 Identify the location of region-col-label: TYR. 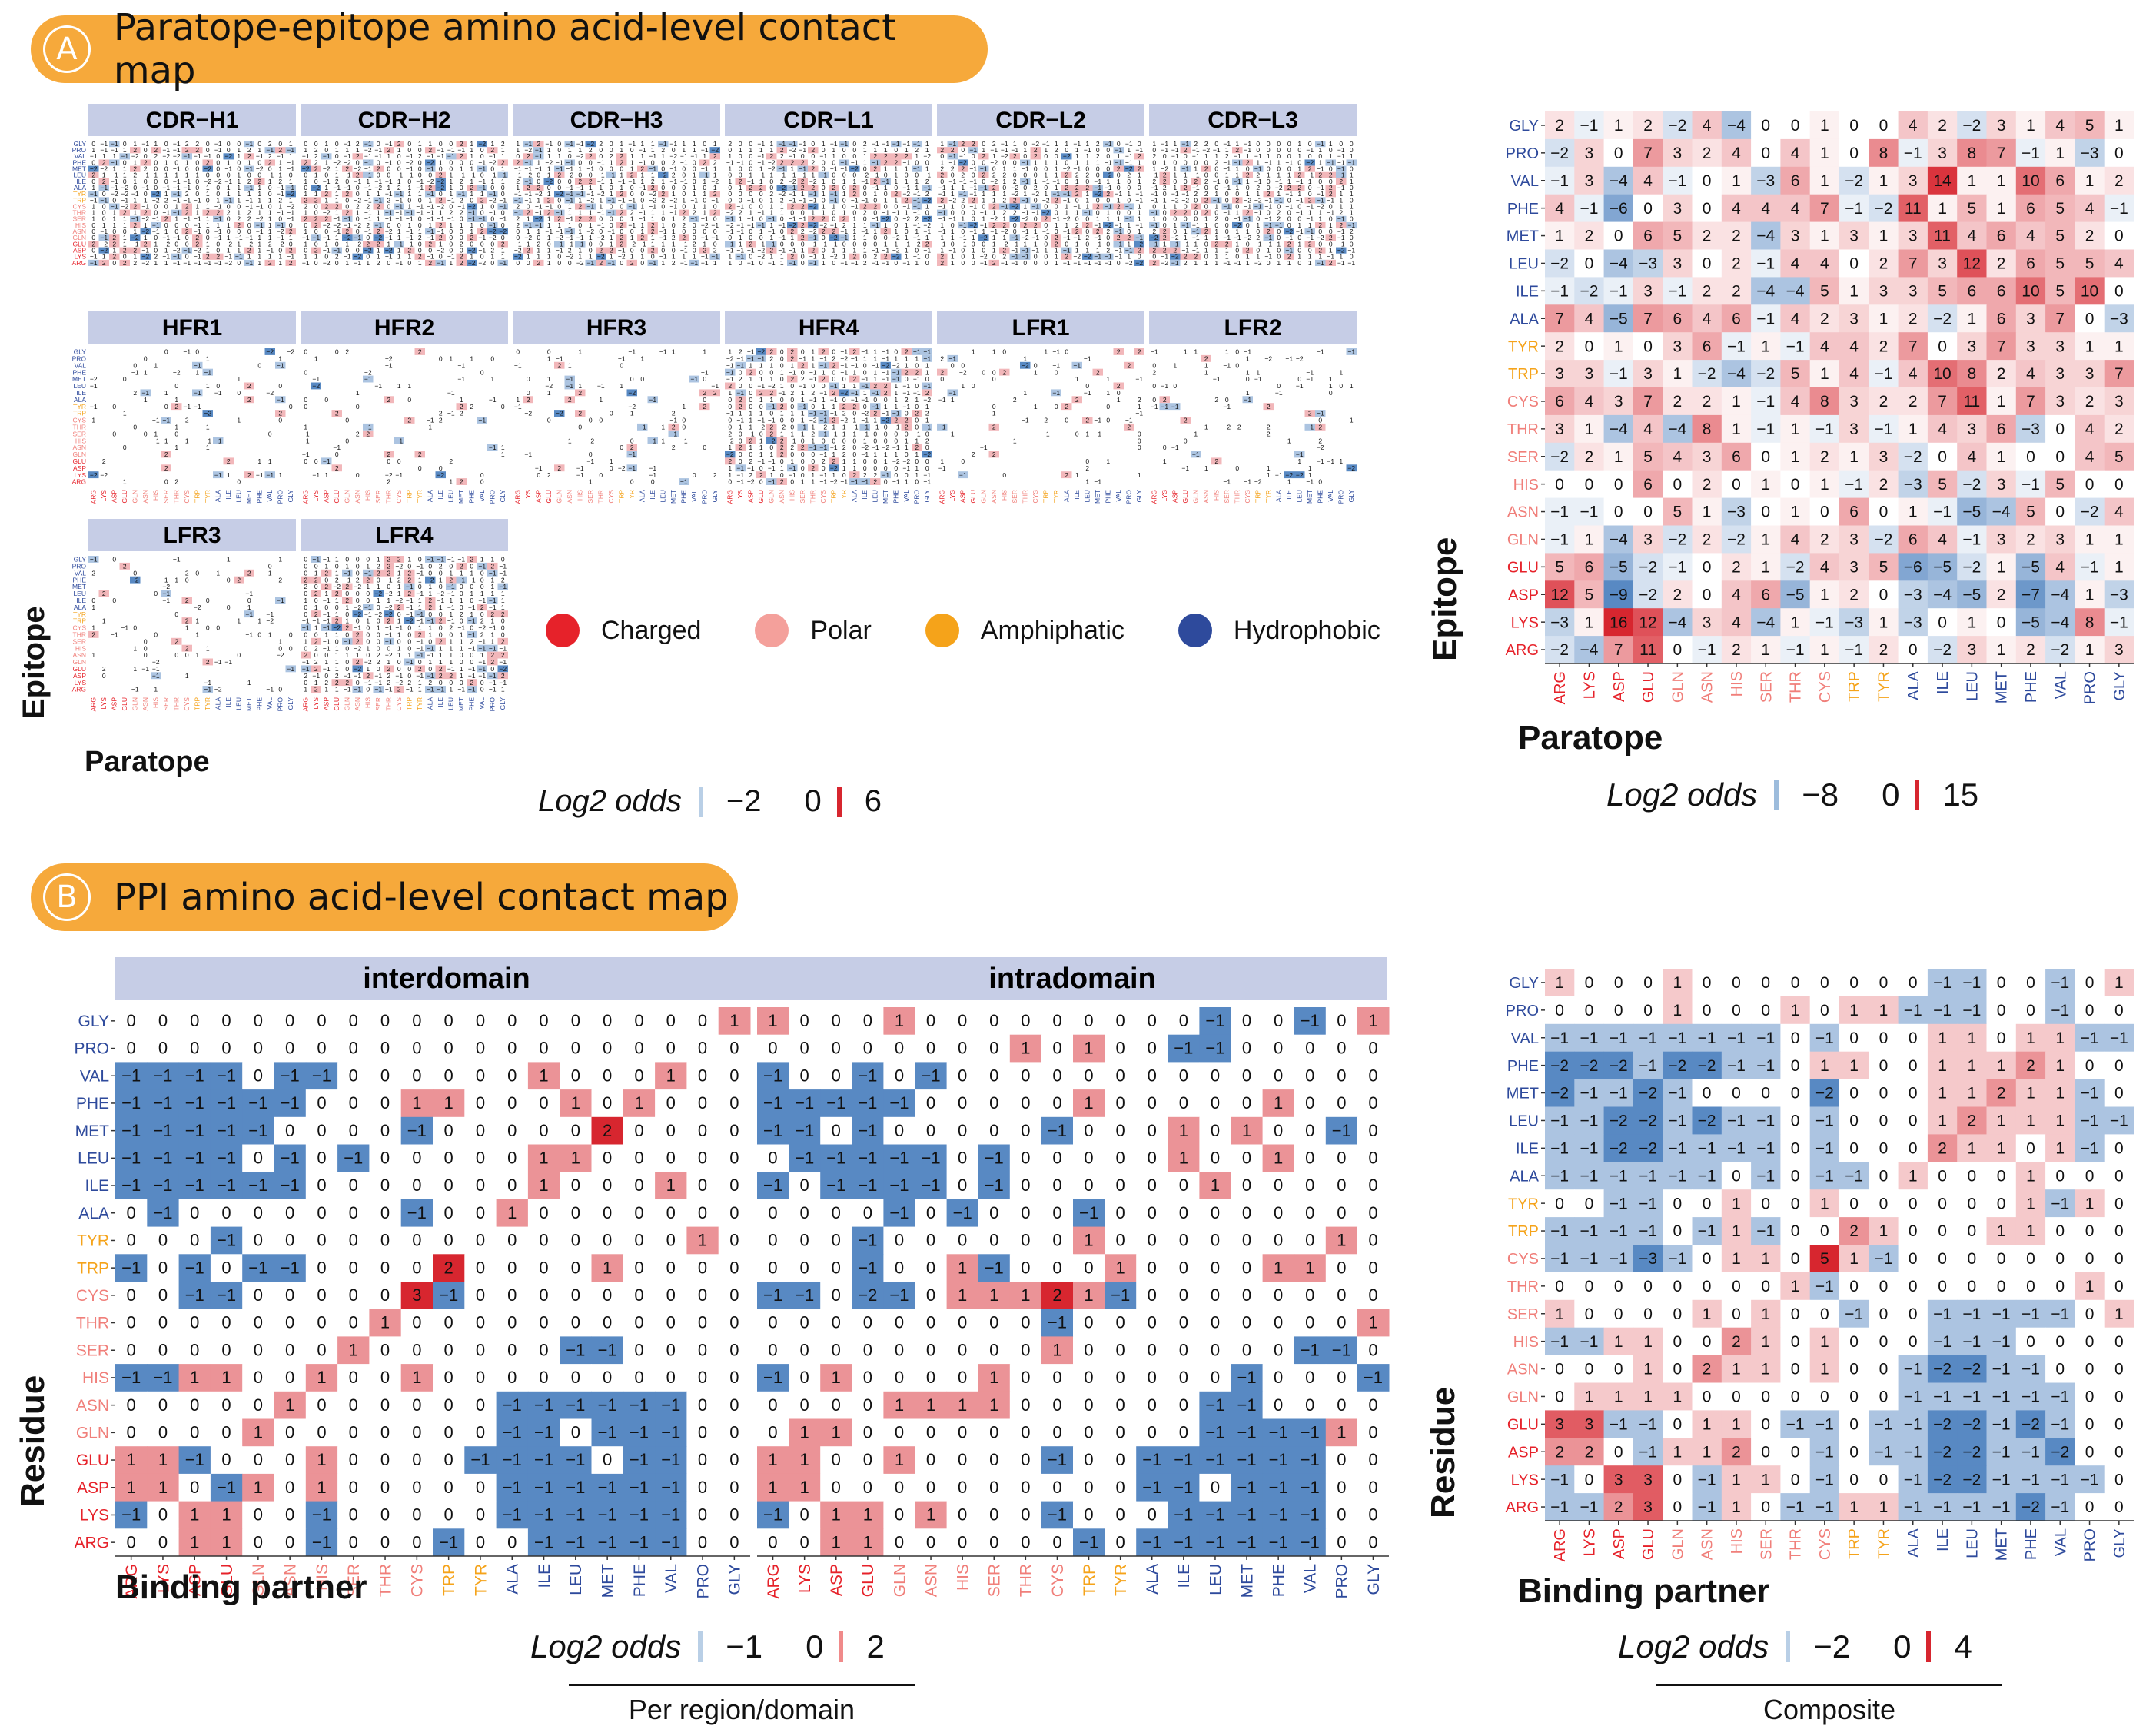
(1056, 496).